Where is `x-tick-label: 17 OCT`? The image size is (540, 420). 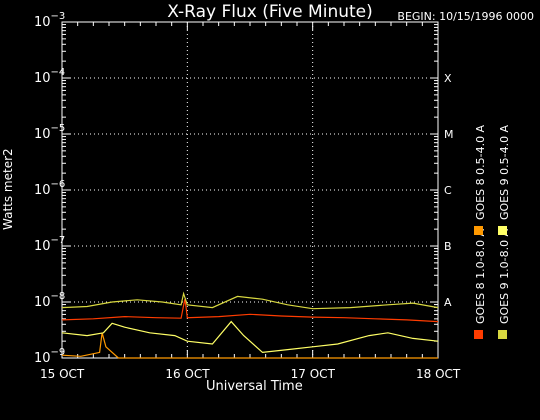
x-tick-label: 17 OCT is located at coordinates (313, 374).